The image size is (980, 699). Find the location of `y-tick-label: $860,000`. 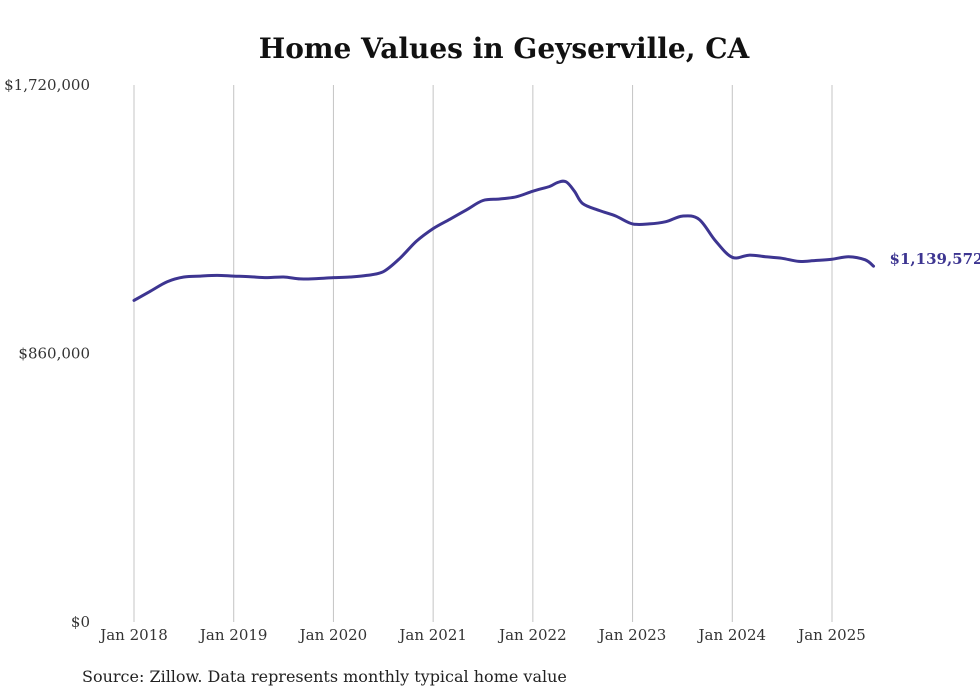

y-tick-label: $860,000 is located at coordinates (54, 354).